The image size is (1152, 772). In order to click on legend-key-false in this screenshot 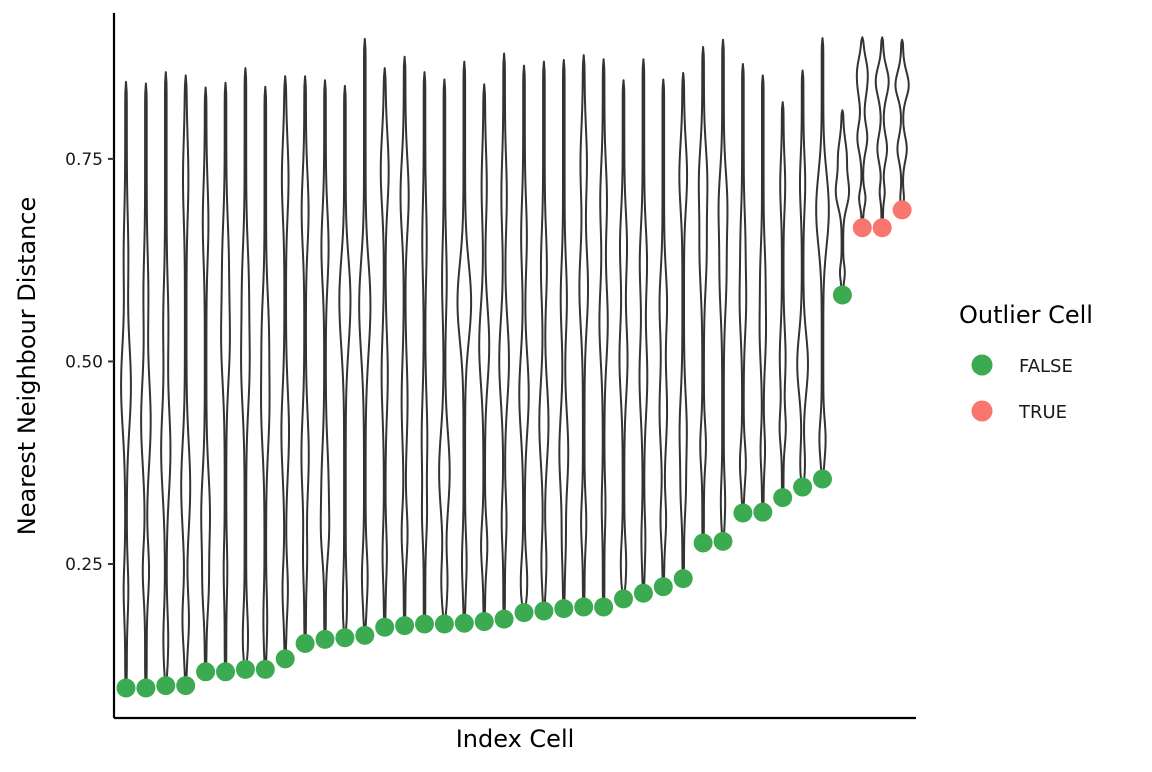, I will do `click(982, 365)`.